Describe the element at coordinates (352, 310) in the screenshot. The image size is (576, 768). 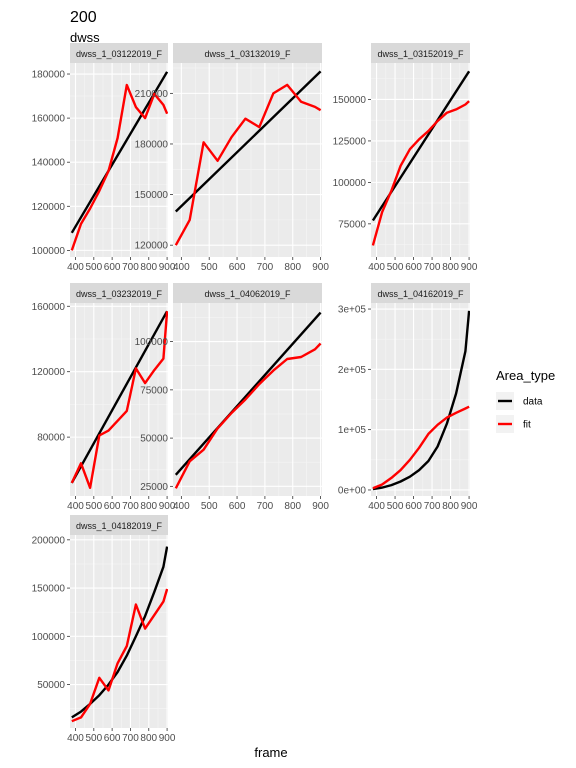
I see `y-tick-label: 3e+05` at that location.